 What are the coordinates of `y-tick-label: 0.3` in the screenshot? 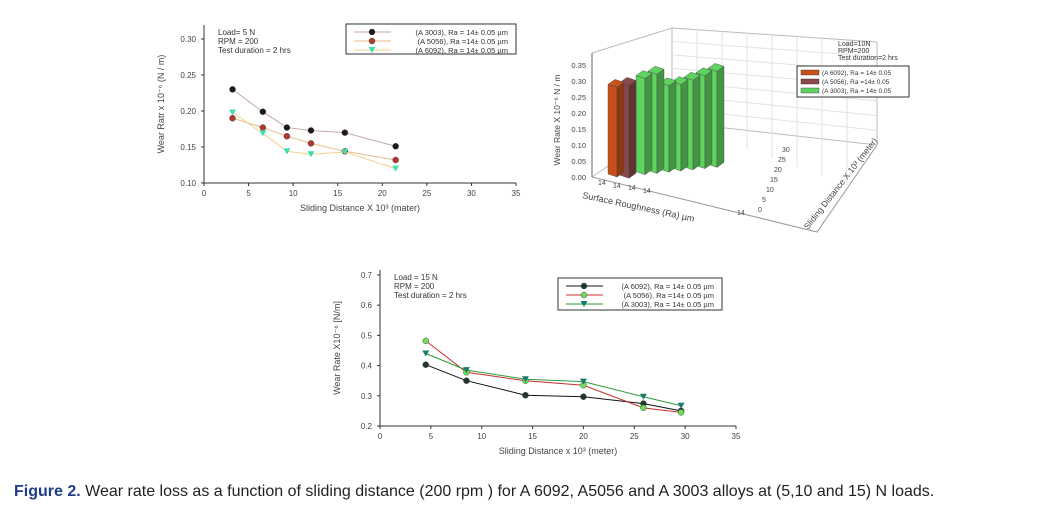 It's located at (367, 396).